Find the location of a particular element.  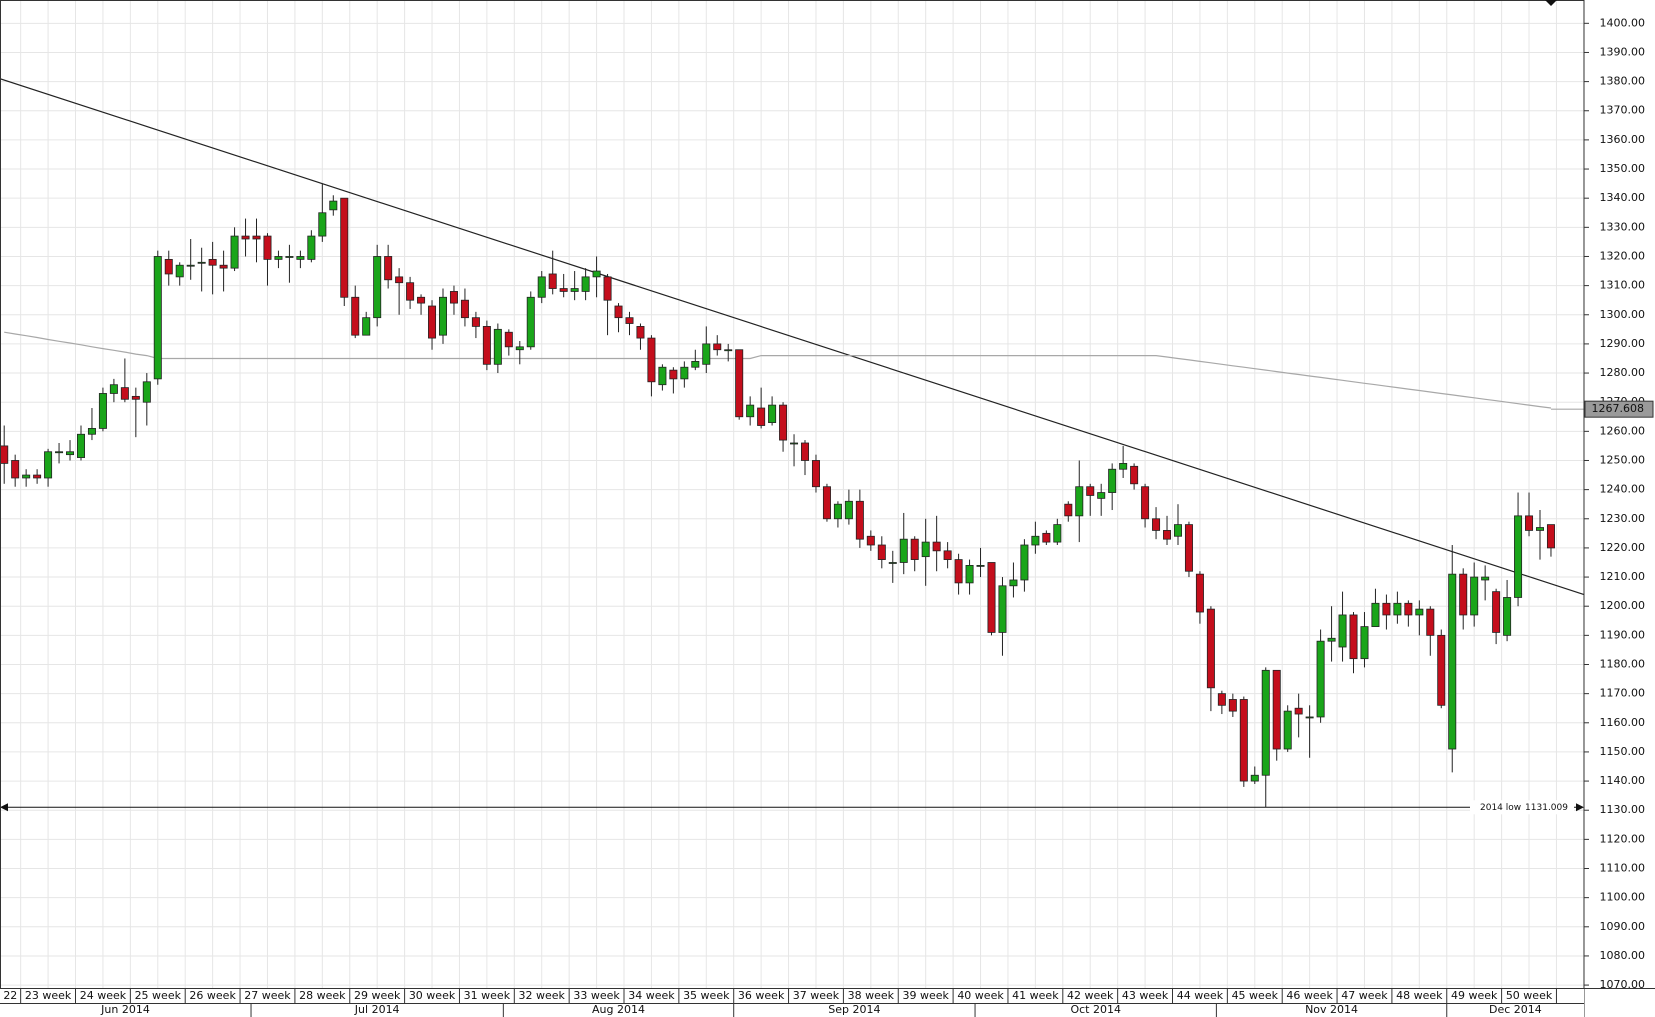

y-tick-label: 1180.00 is located at coordinates (1623, 663).